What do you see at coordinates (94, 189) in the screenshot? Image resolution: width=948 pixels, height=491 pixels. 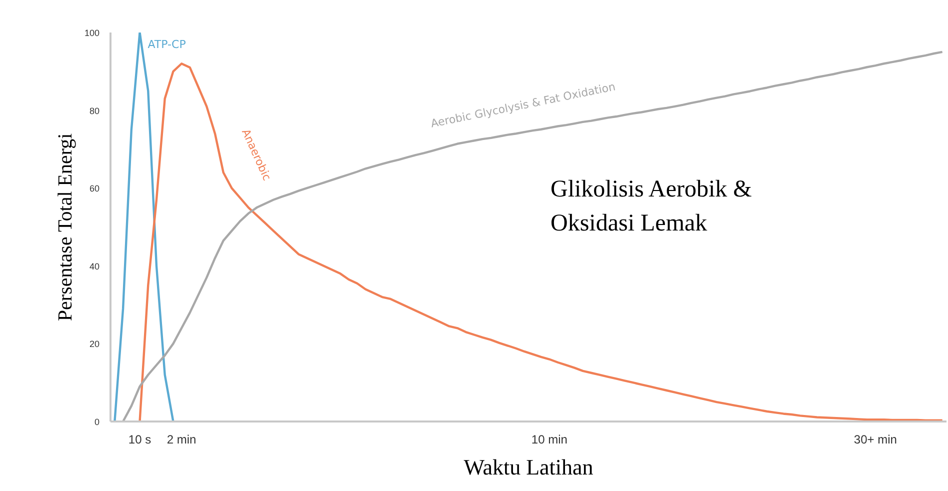 I see `y-tick-label: 60` at bounding box center [94, 189].